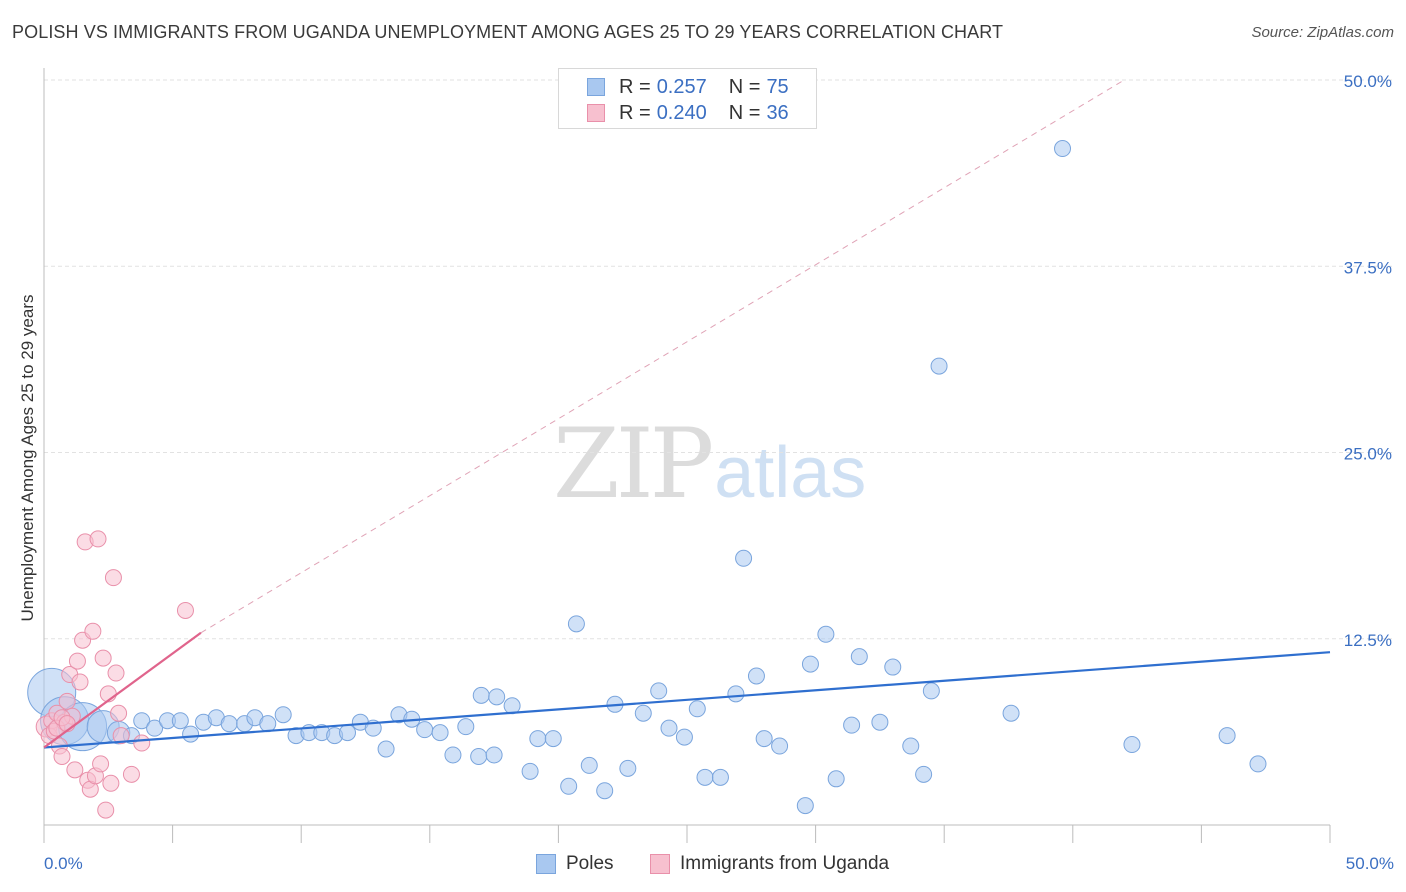 The height and width of the screenshot is (892, 1406). I want to click on watermark-atlas: atlas, so click(790, 473).